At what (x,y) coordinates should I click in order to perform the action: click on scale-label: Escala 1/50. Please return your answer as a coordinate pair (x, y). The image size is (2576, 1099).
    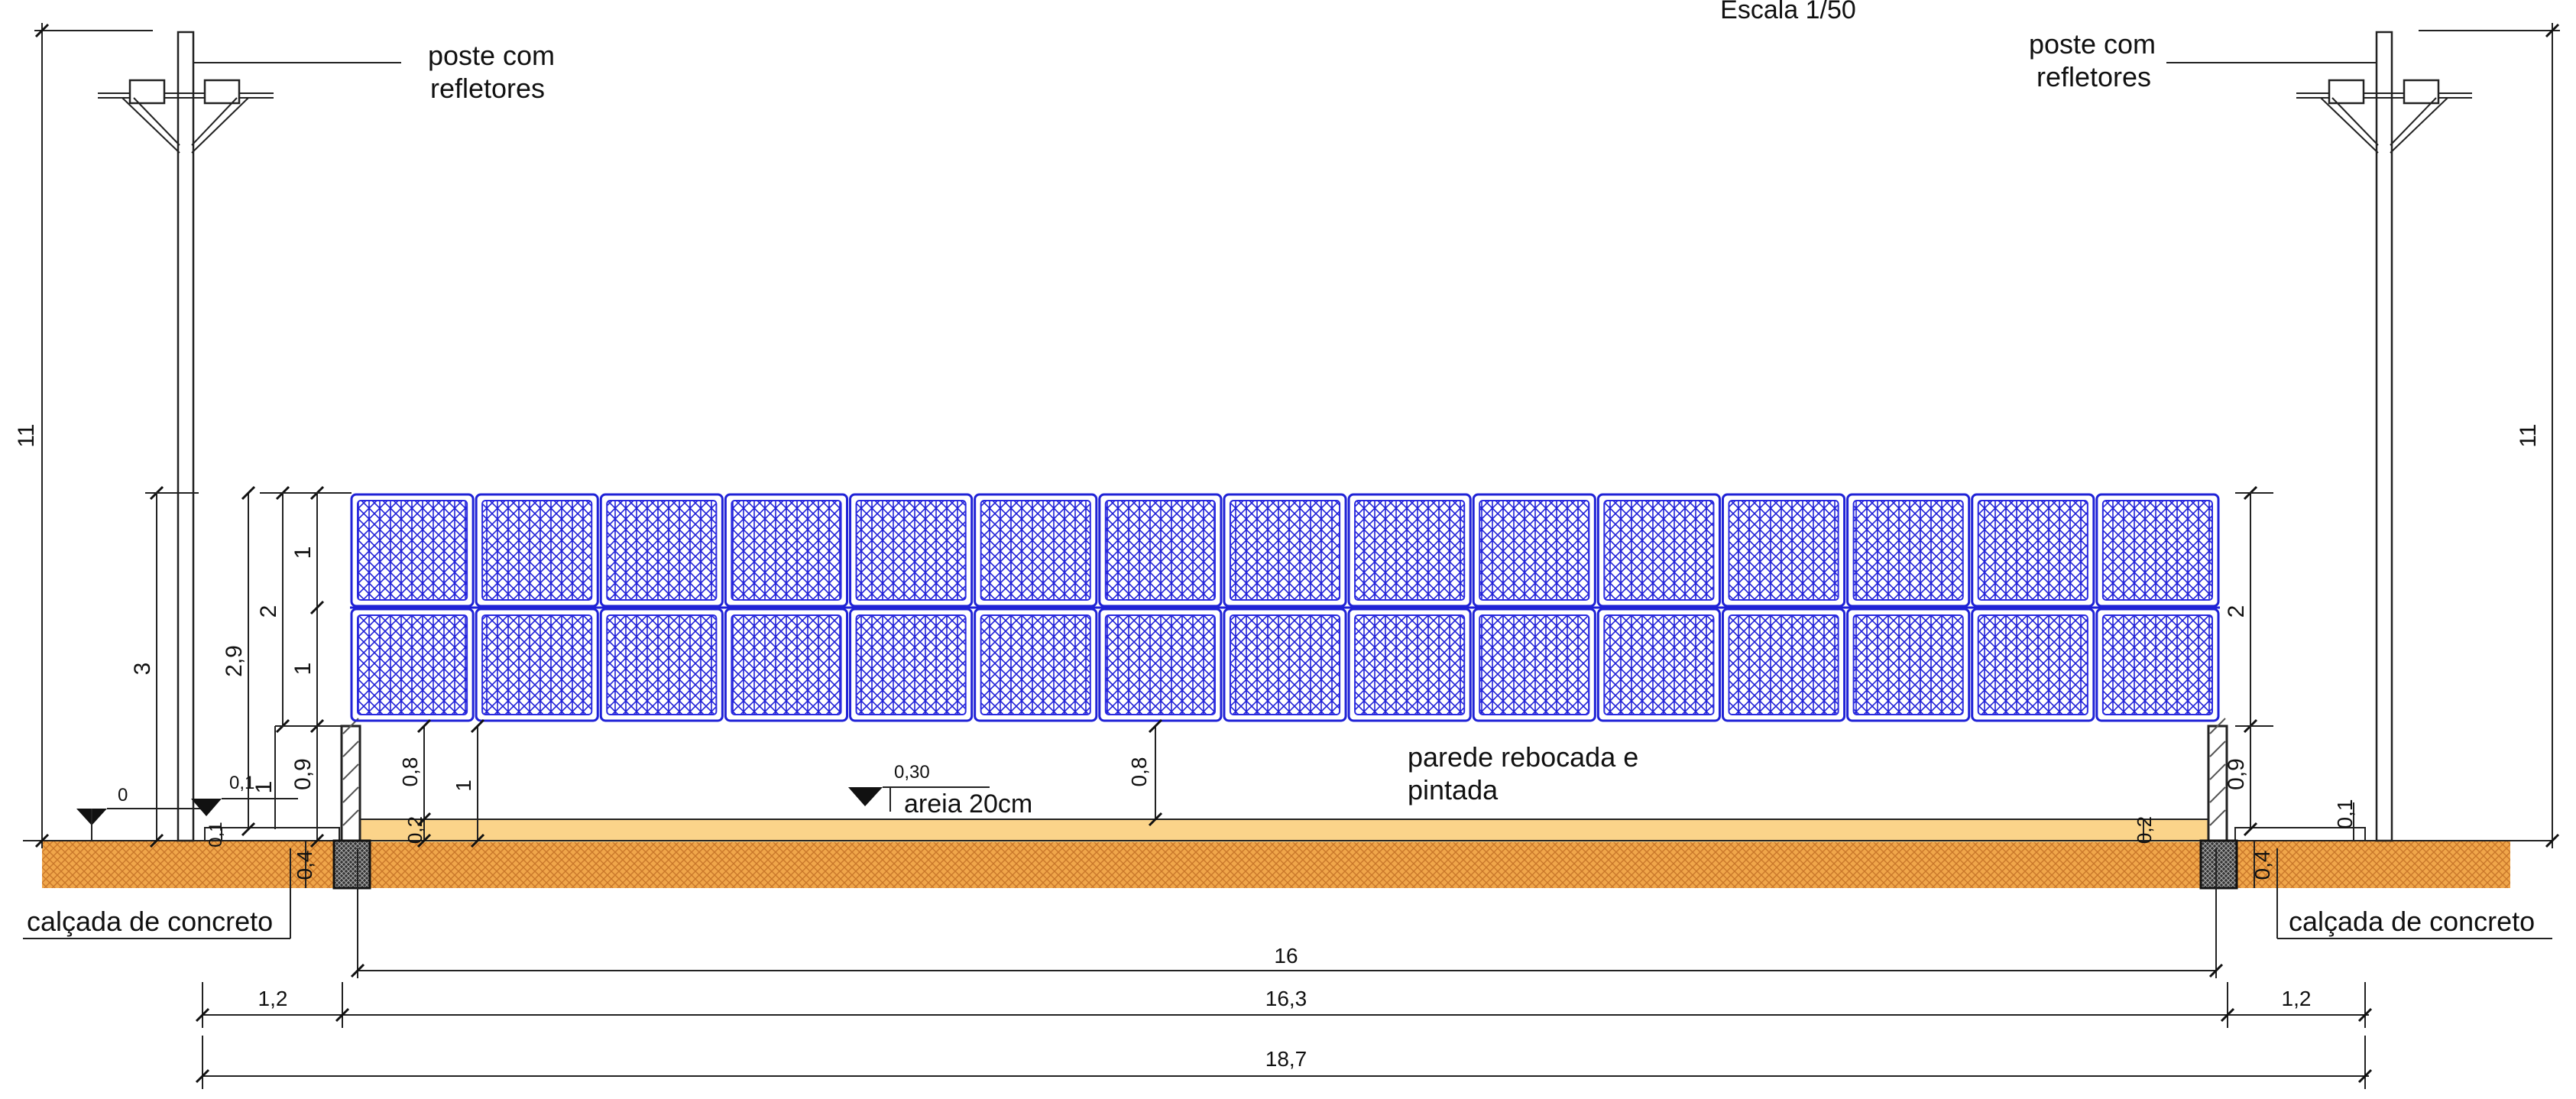
    Looking at the image, I should click on (1788, 12).